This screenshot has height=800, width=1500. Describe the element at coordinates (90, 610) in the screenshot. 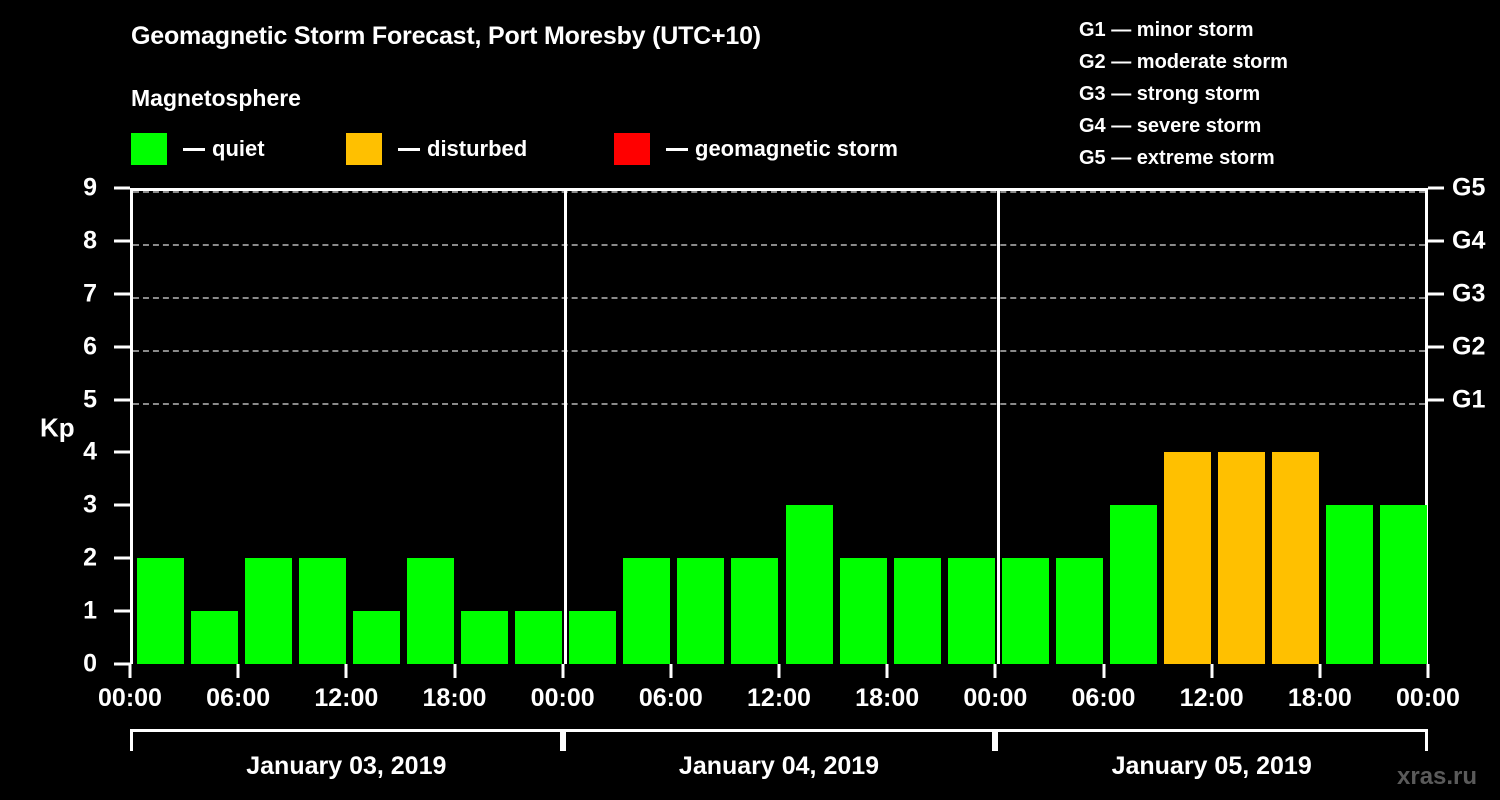

I see `y-tick-label: 1` at that location.